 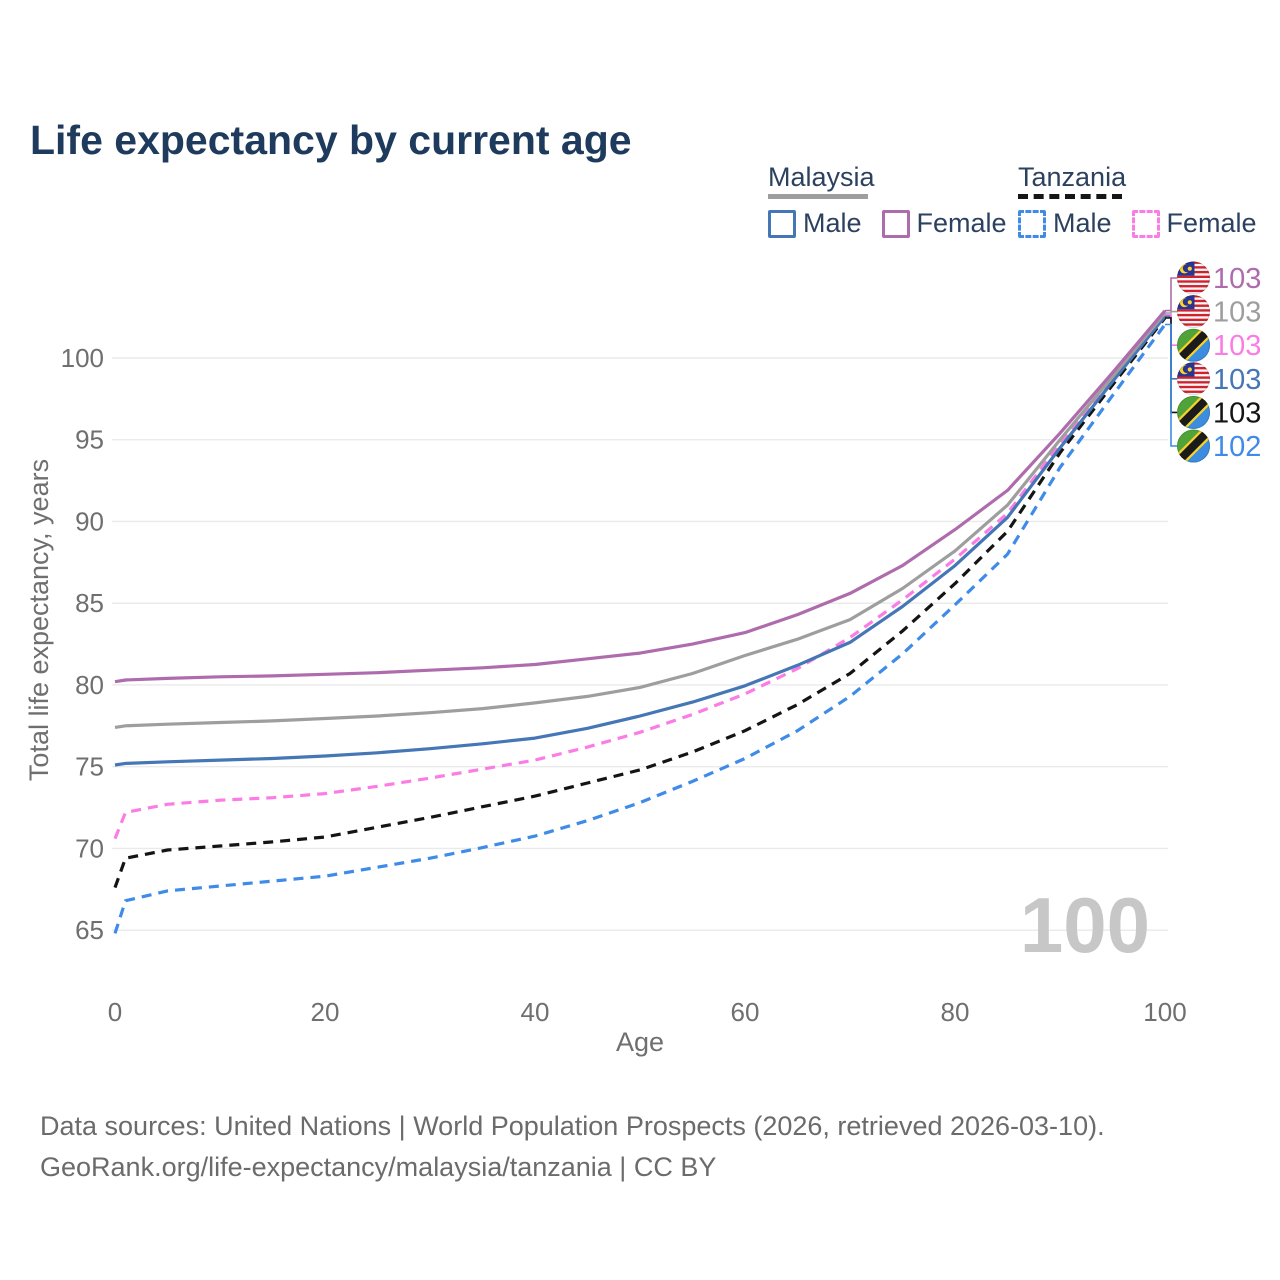 I want to click on legend-country-malaysia: Malaysia, so click(x=821, y=177).